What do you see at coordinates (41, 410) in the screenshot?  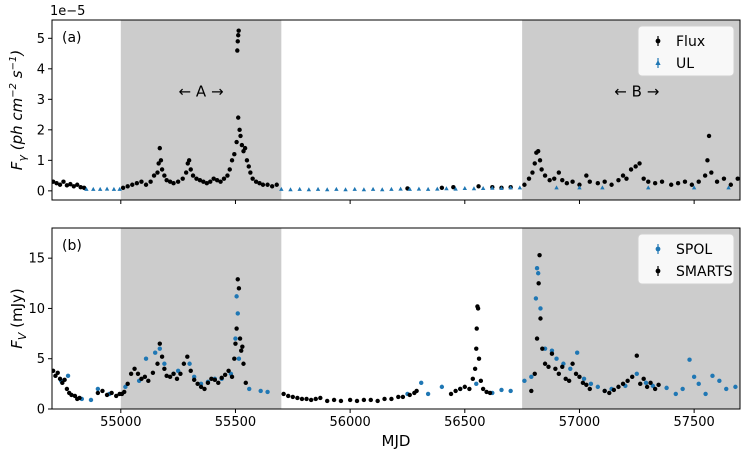 I see `y-tick-label: 0` at bounding box center [41, 410].